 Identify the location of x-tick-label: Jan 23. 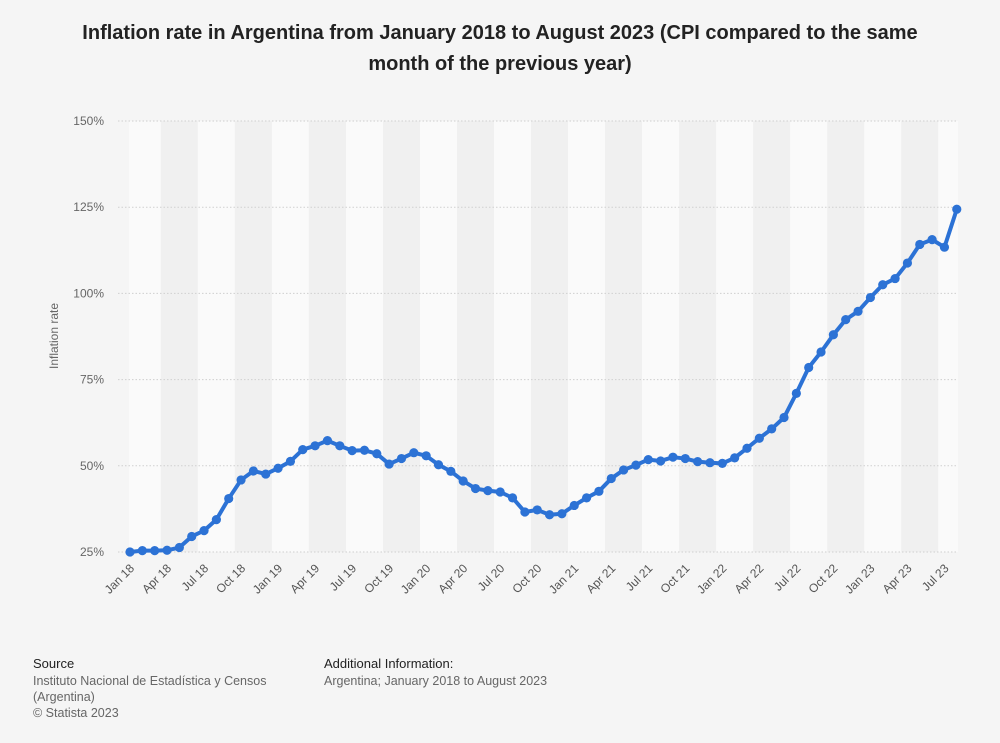
(860, 579).